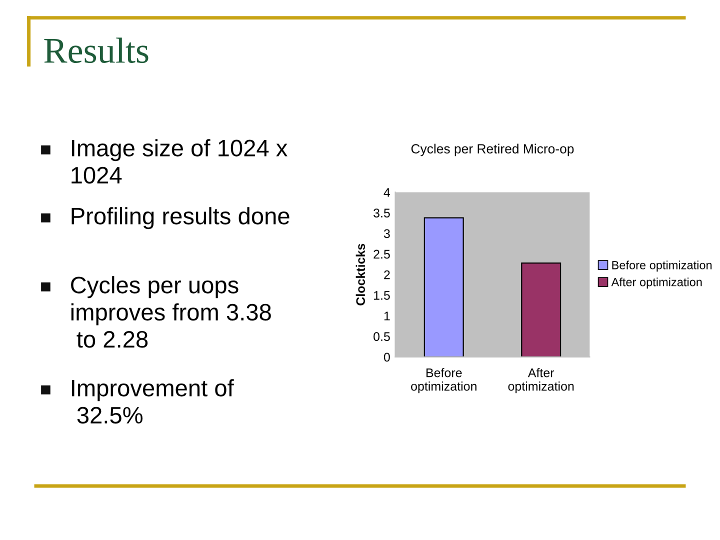 This screenshot has width=720, height=540. What do you see at coordinates (153, 401) in the screenshot?
I see `text: Improvement of 32.5%` at bounding box center [153, 401].